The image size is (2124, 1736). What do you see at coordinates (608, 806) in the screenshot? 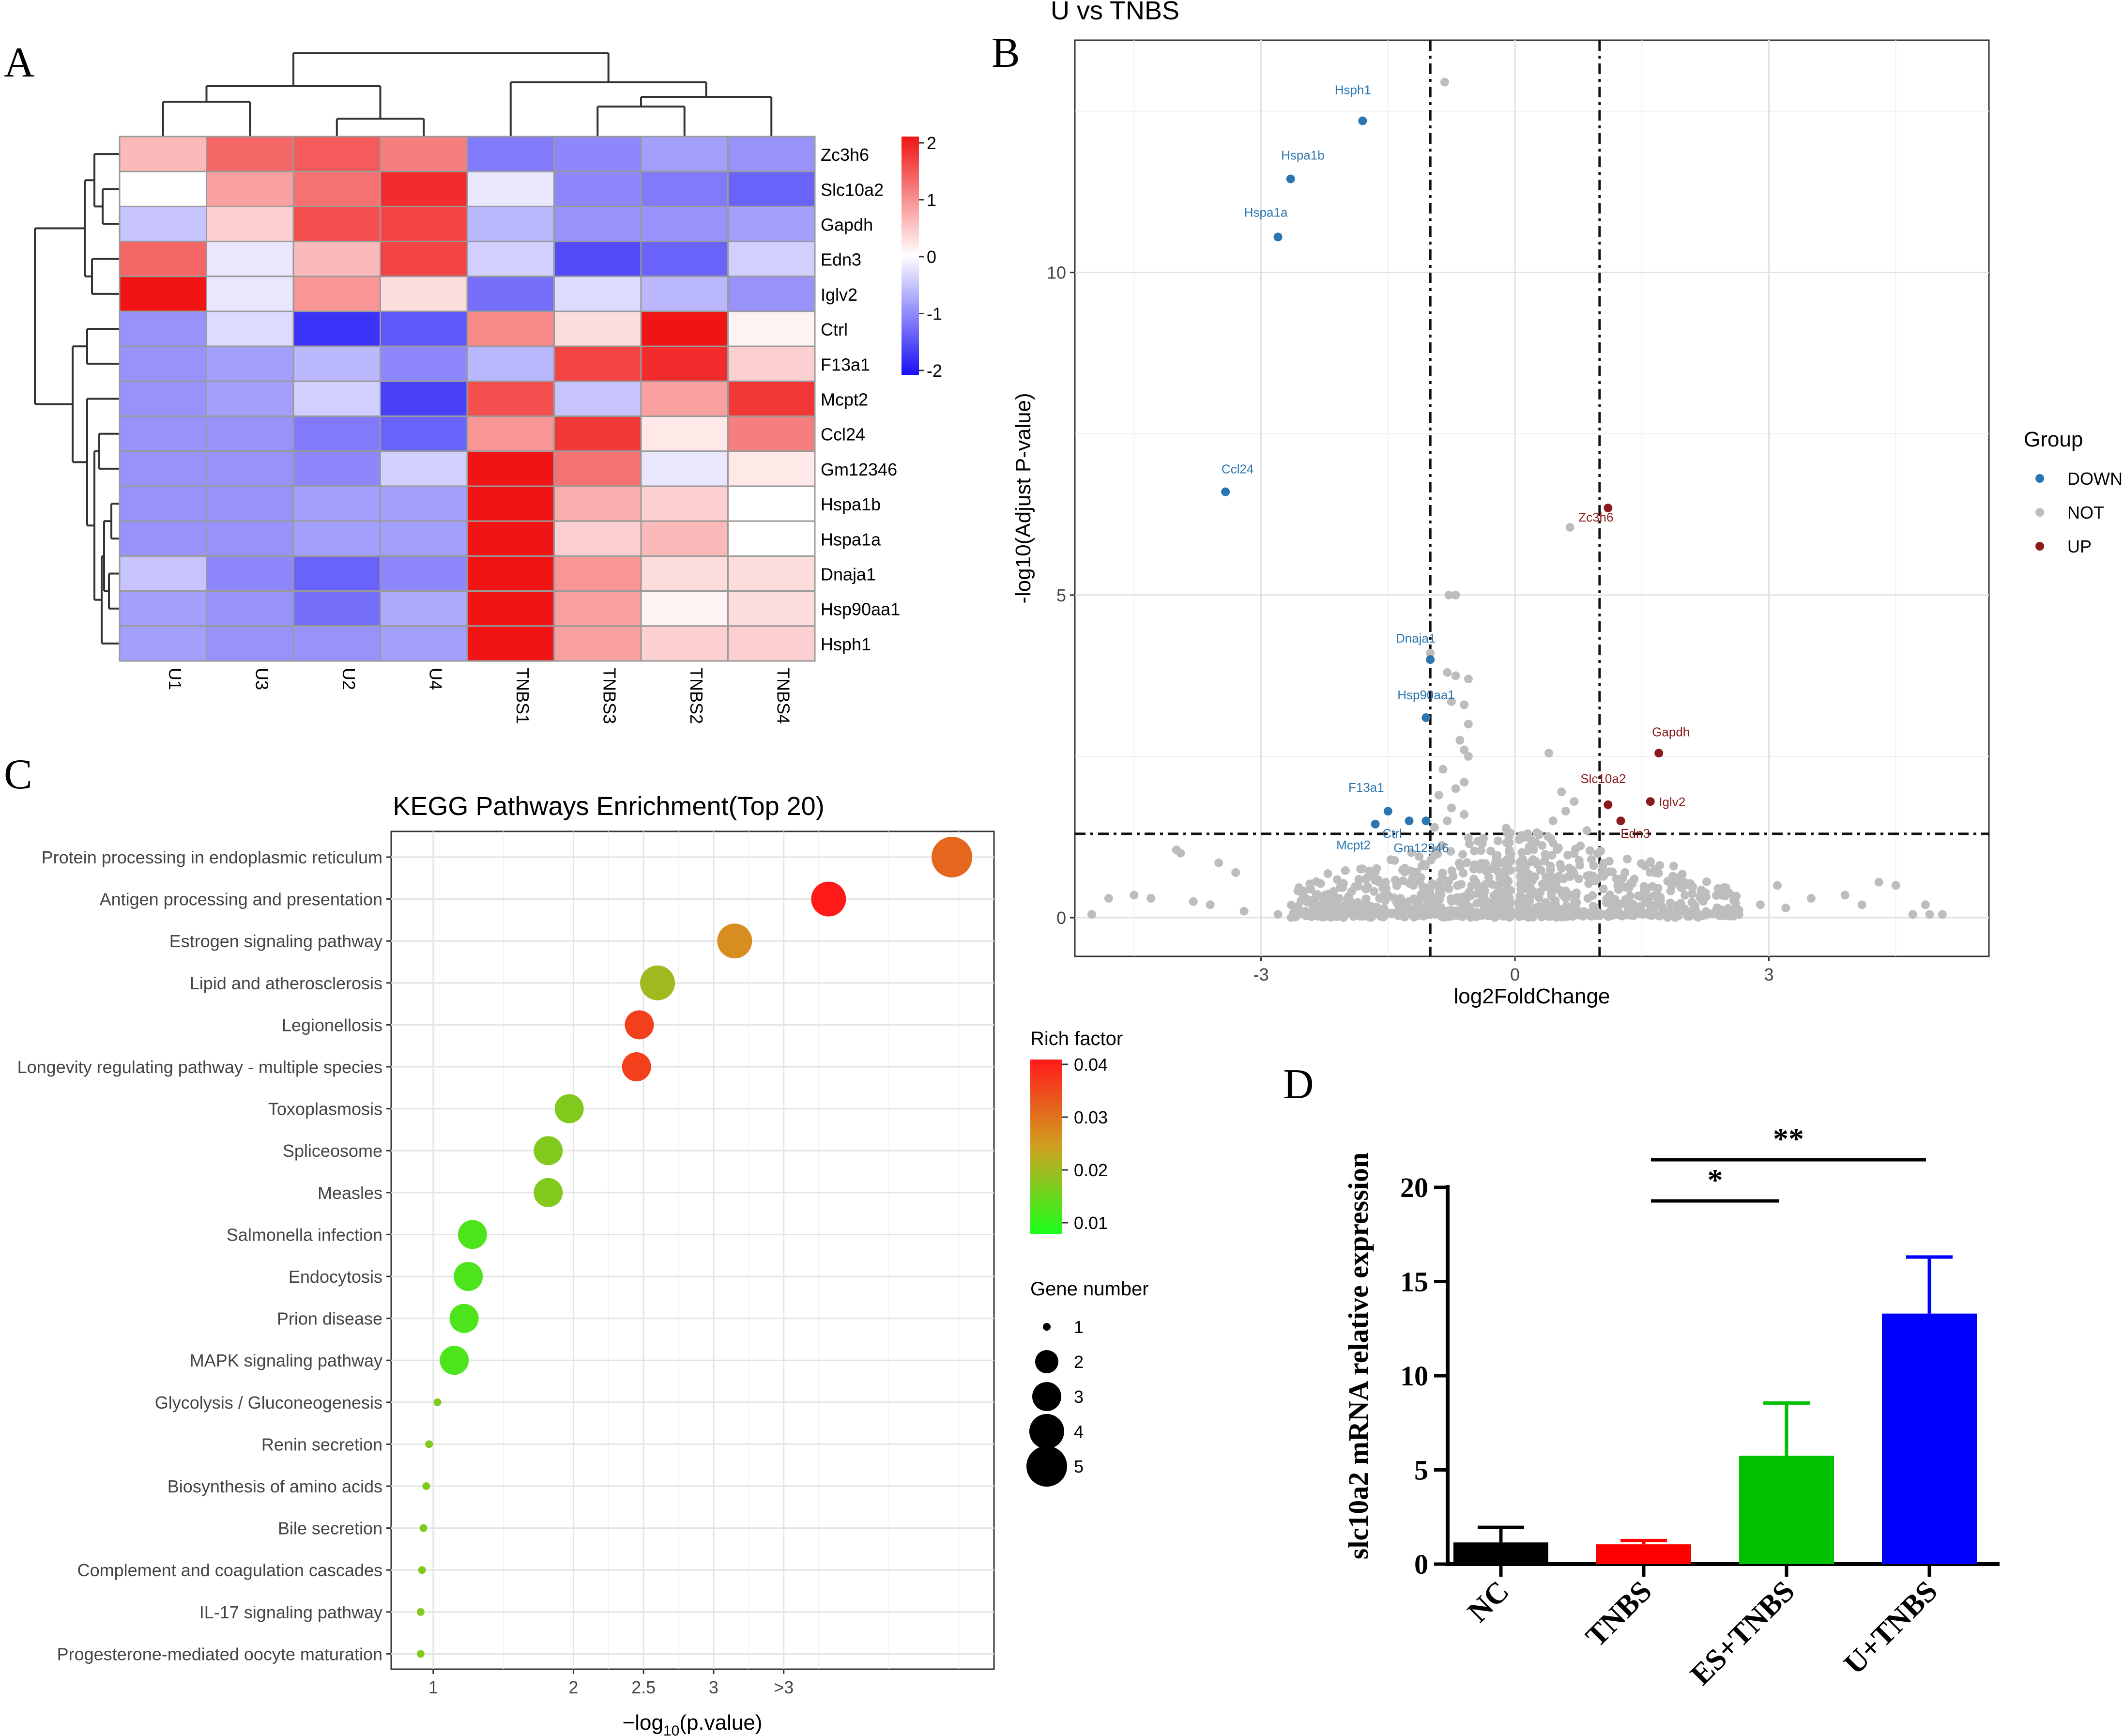
I see `kegg-title: KEGG Pathways Enrichment(Top 20)` at bounding box center [608, 806].